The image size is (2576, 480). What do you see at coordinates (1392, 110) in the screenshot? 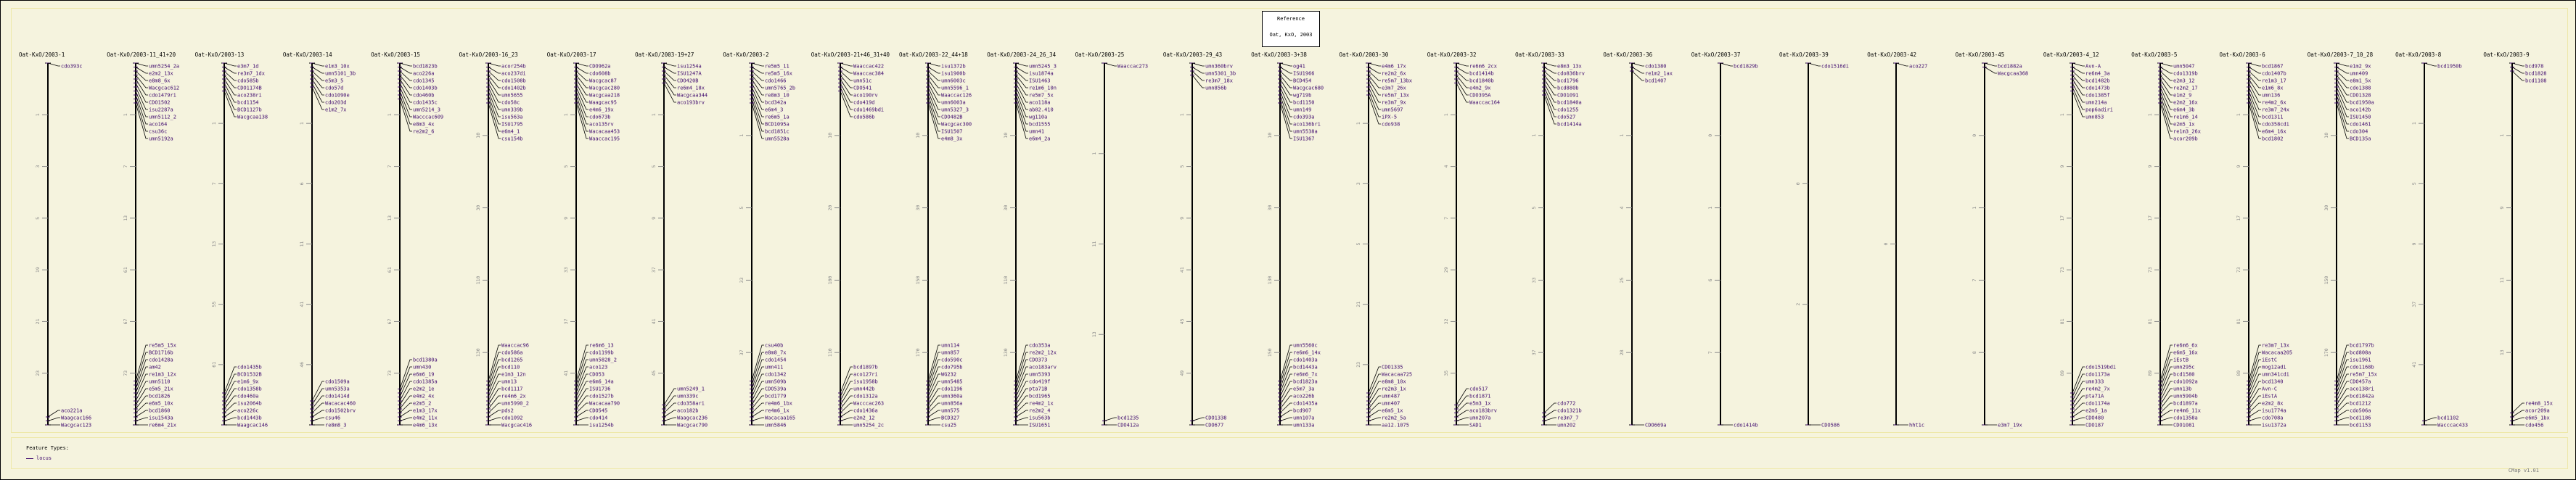
I see `locus-label: umn5697` at bounding box center [1392, 110].